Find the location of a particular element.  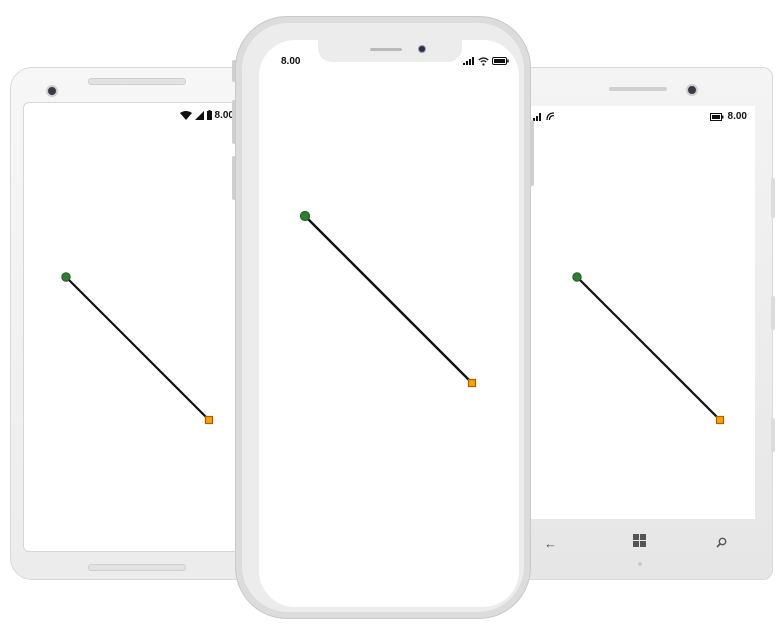

windows-front-camera-icon is located at coordinates (692, 90).